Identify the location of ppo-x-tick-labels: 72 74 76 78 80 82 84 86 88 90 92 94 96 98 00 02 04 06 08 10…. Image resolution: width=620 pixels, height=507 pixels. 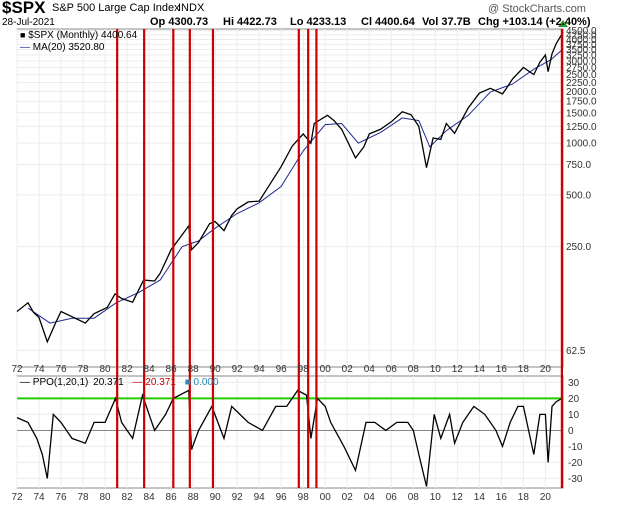
(281, 497).